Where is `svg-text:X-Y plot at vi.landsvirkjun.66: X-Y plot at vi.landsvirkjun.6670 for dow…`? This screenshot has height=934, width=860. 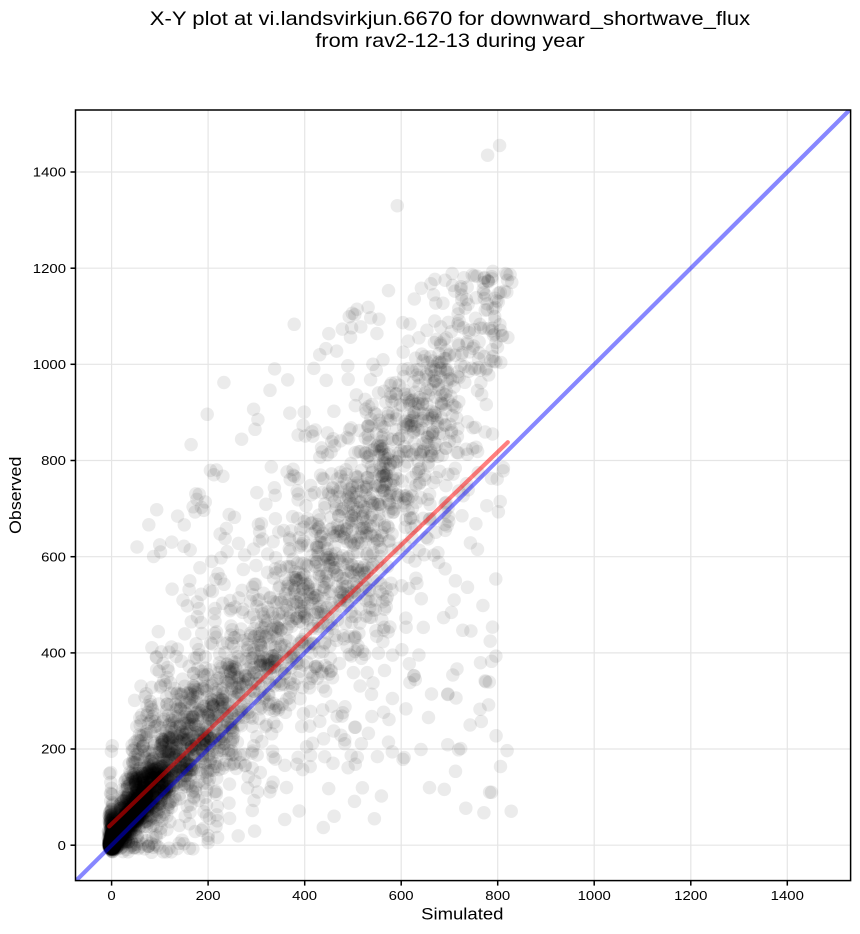 svg-text:X-Y plot at vi.landsvirkjun.66: X-Y plot at vi.landsvirkjun.6670 for dow… is located at coordinates (450, 19).